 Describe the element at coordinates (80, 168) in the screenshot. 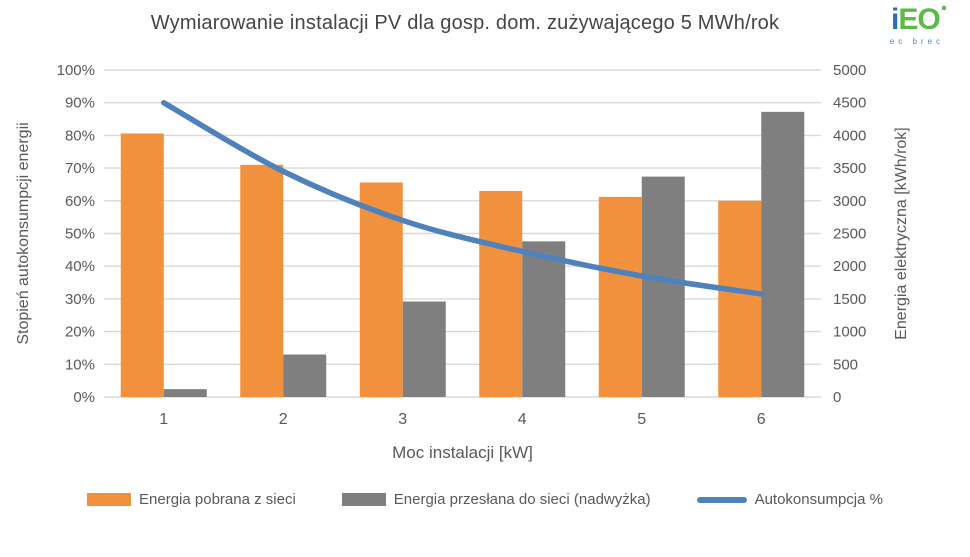

I see `svg-text: 70%` at that location.